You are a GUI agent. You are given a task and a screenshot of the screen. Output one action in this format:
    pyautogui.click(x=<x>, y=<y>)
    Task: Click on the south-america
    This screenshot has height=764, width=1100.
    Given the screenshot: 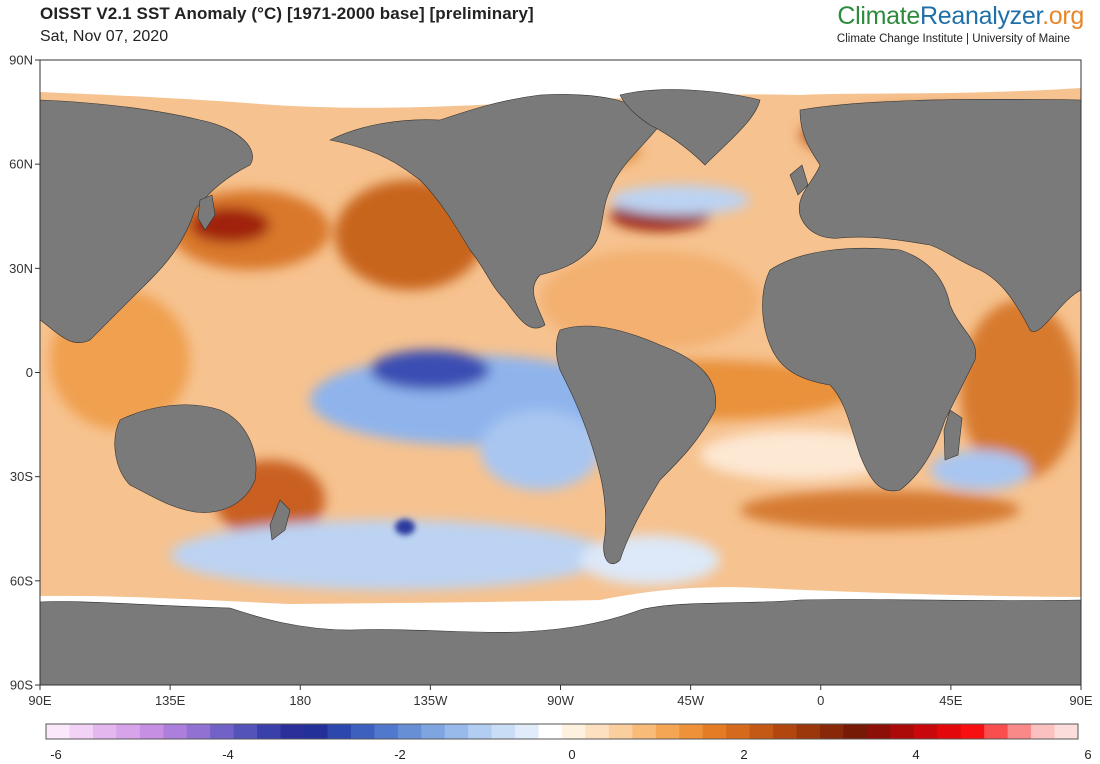 What is the action you would take?
    pyautogui.click(x=636, y=445)
    